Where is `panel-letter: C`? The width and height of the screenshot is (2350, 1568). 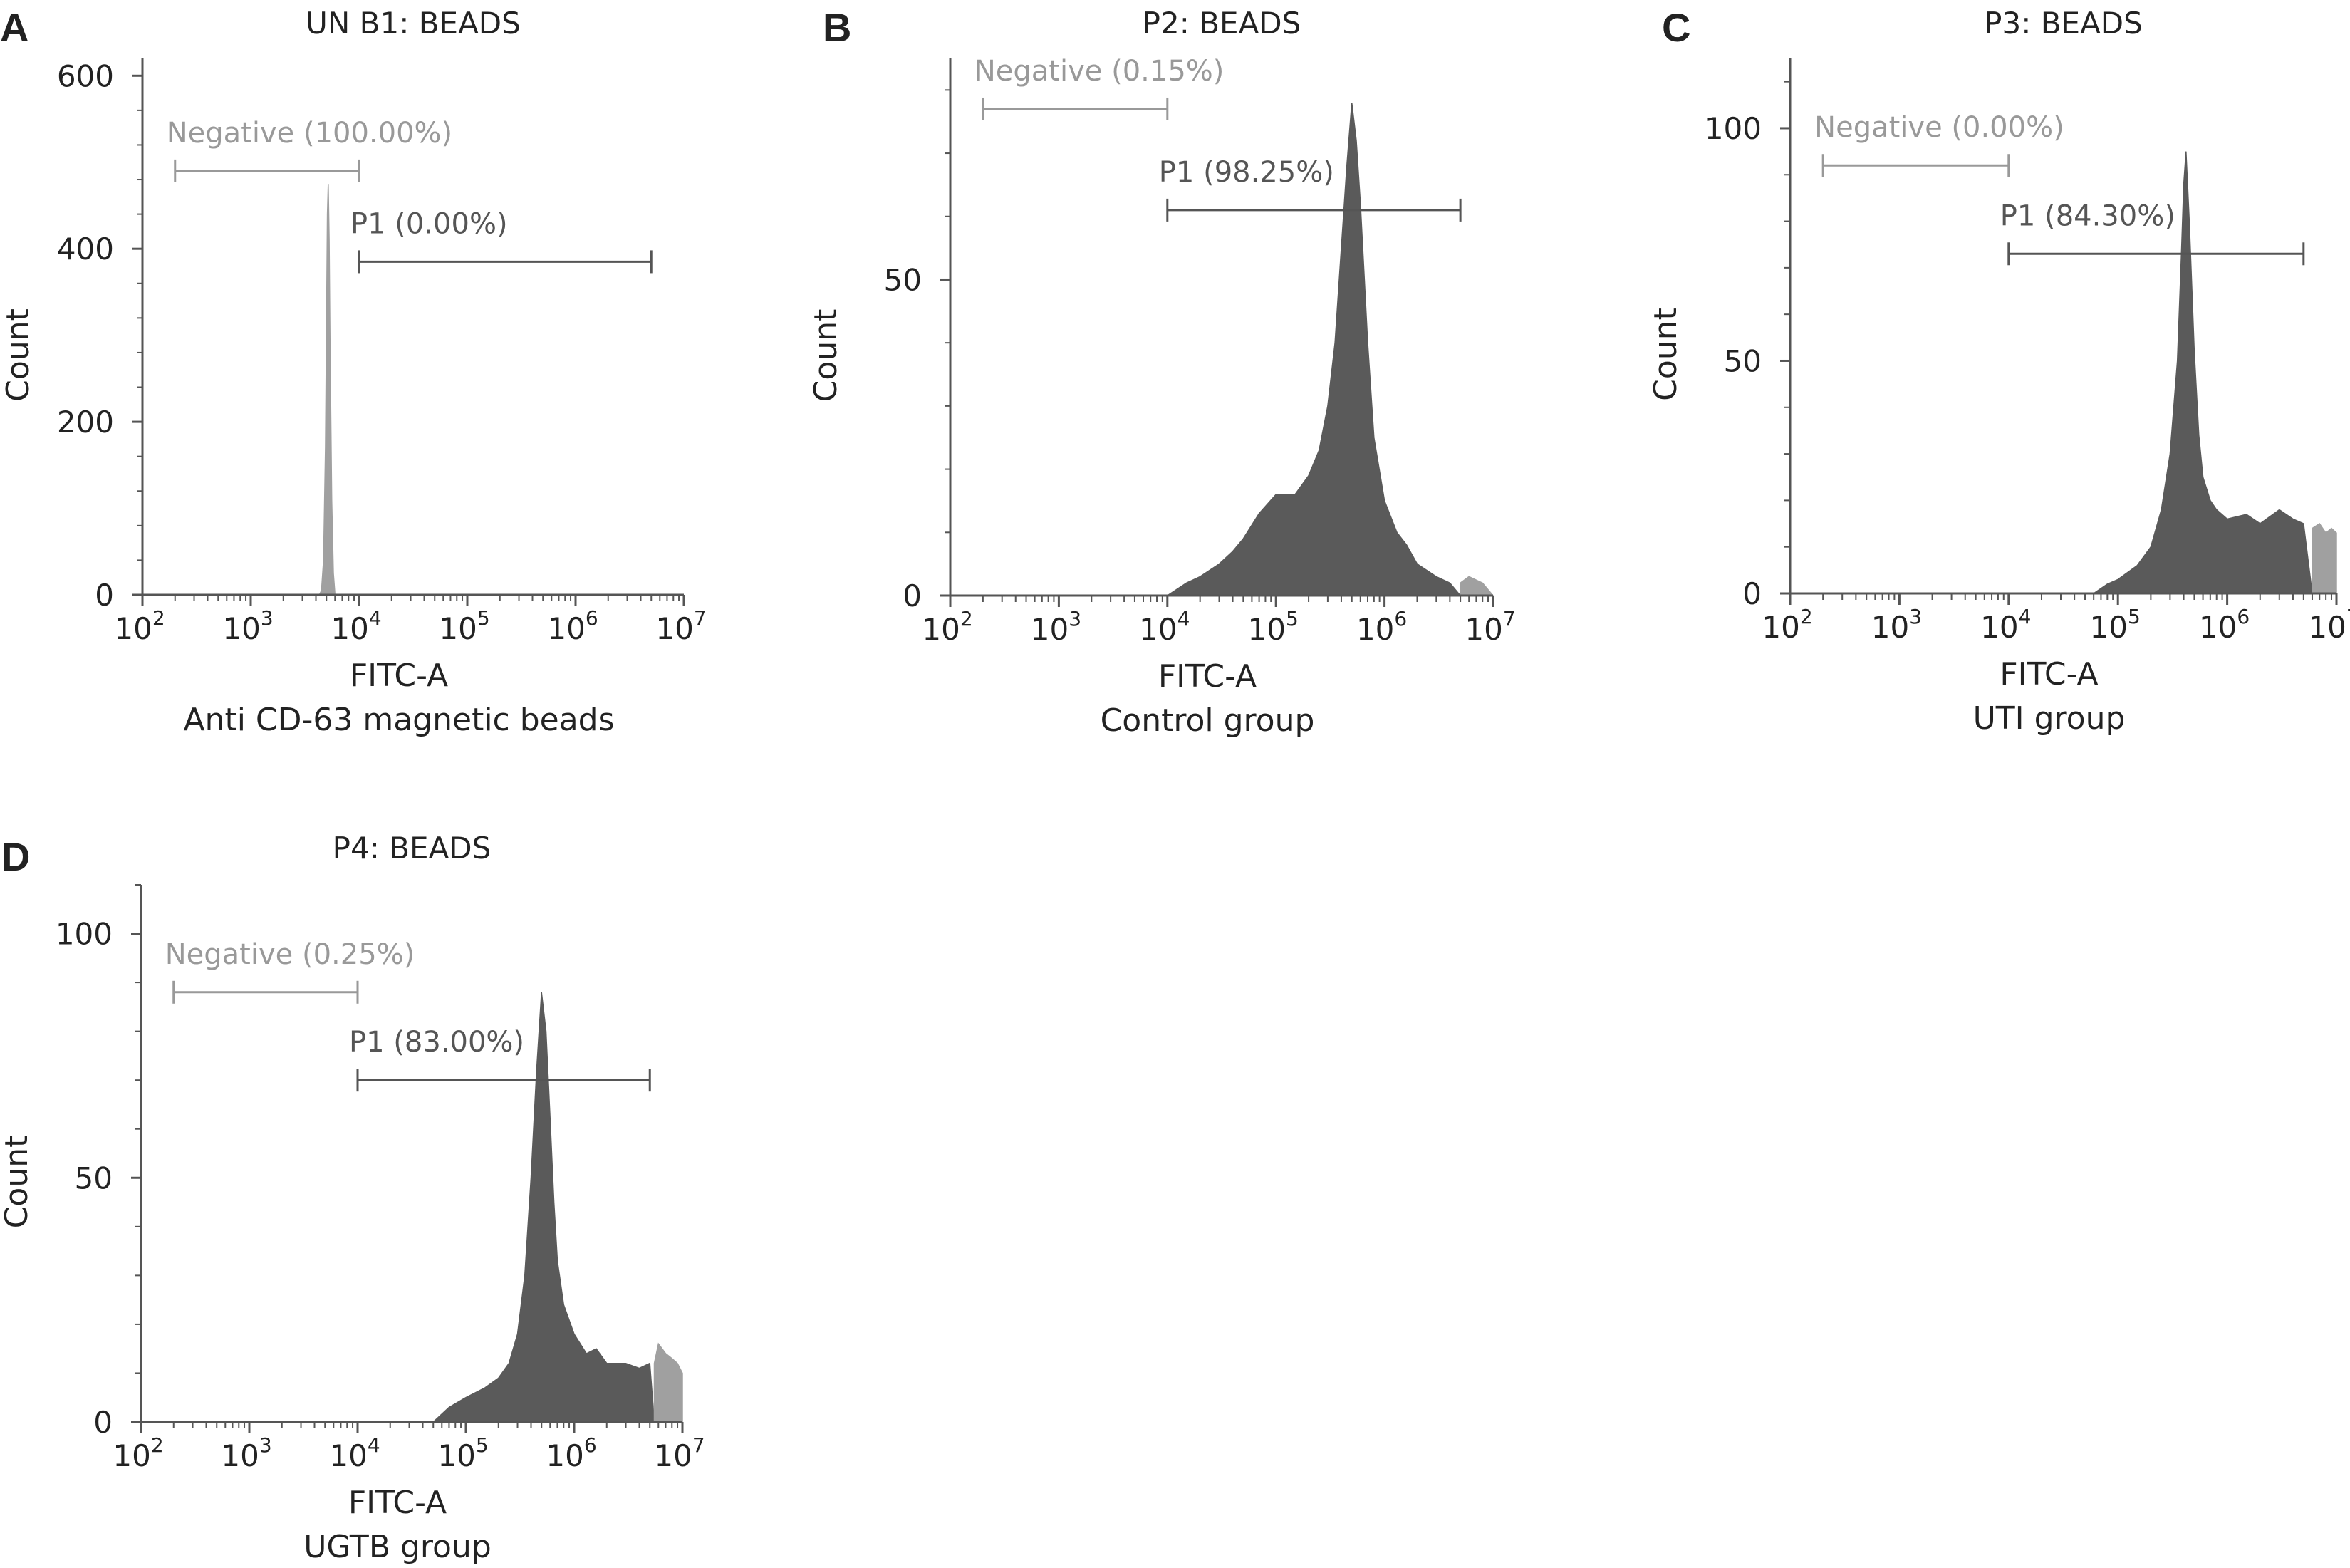 panel-letter: C is located at coordinates (1676, 27).